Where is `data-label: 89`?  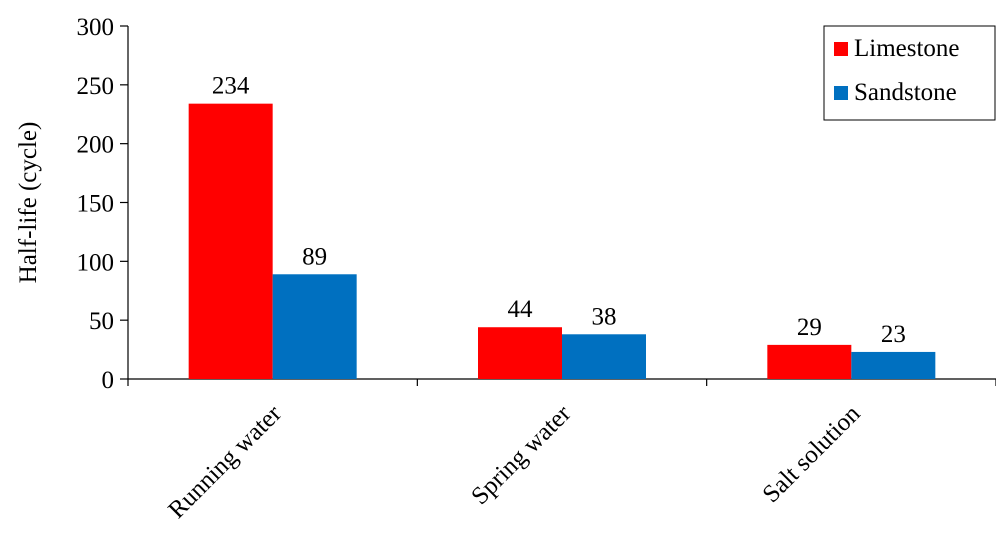 data-label: 89 is located at coordinates (314, 256).